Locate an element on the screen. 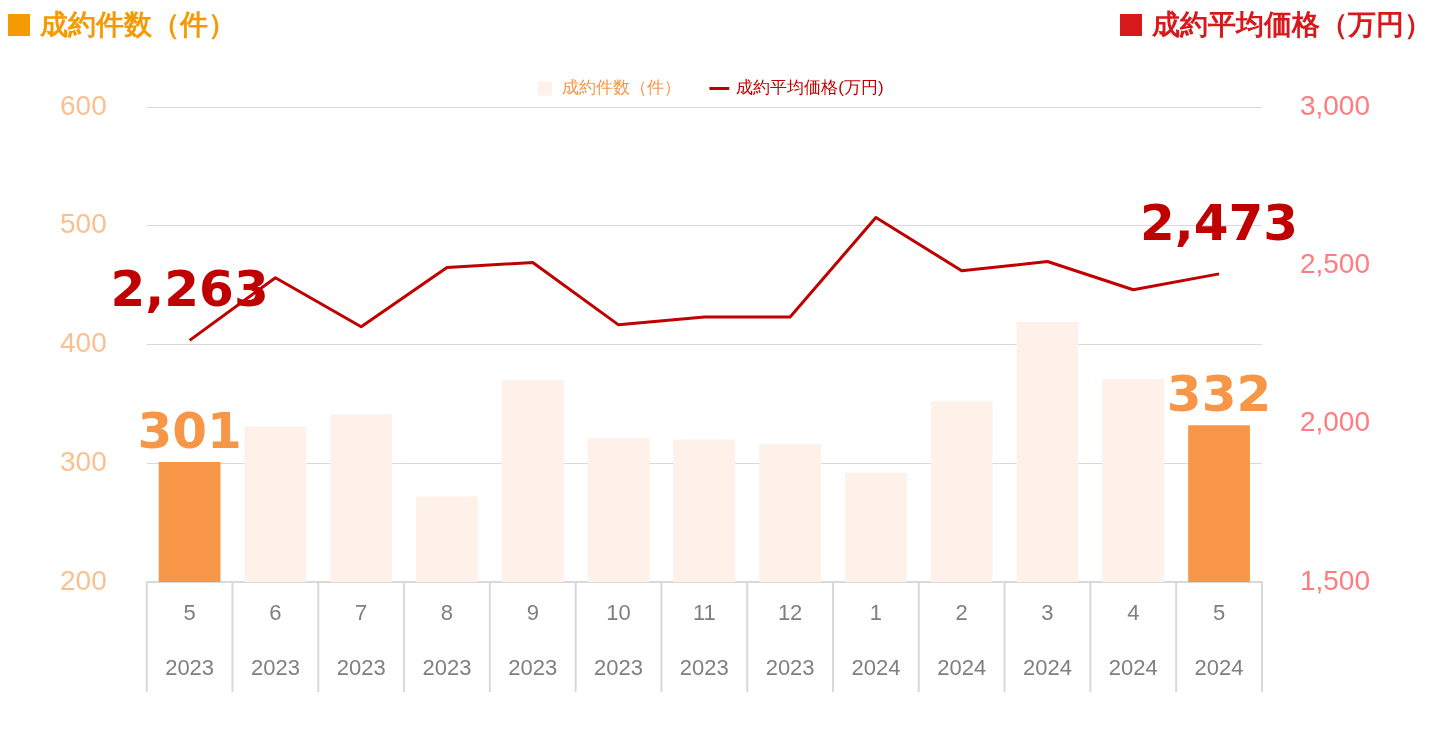 This screenshot has width=1440, height=738. category-label: 5 2023 is located at coordinates (190, 639).